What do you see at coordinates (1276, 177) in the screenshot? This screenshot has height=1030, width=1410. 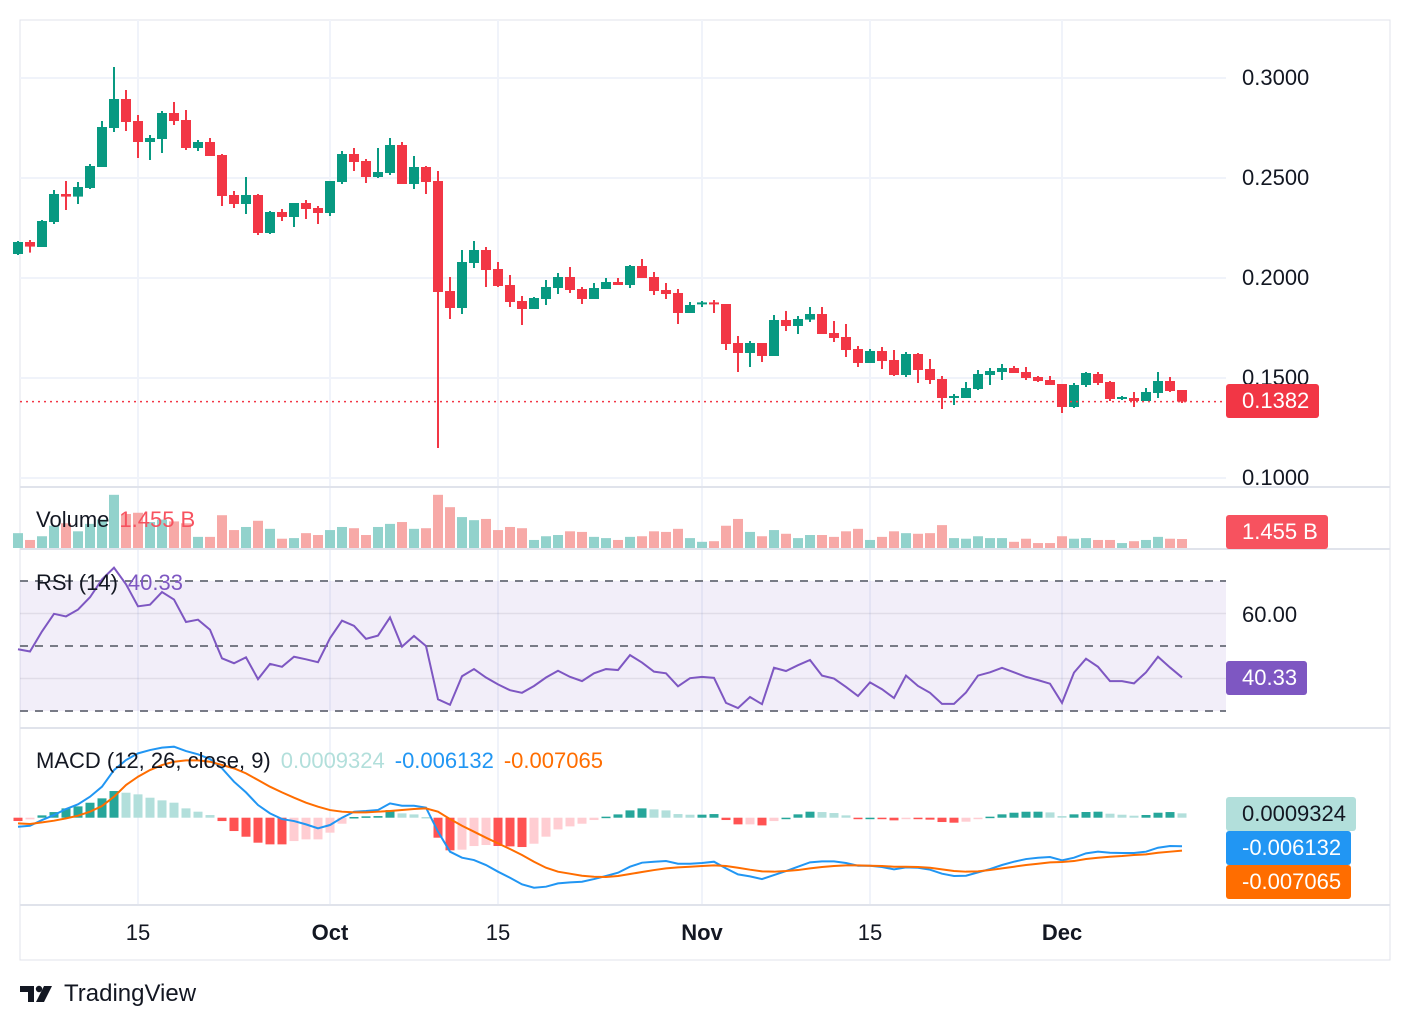 I see `price-axis-tick: 0.2500` at bounding box center [1276, 177].